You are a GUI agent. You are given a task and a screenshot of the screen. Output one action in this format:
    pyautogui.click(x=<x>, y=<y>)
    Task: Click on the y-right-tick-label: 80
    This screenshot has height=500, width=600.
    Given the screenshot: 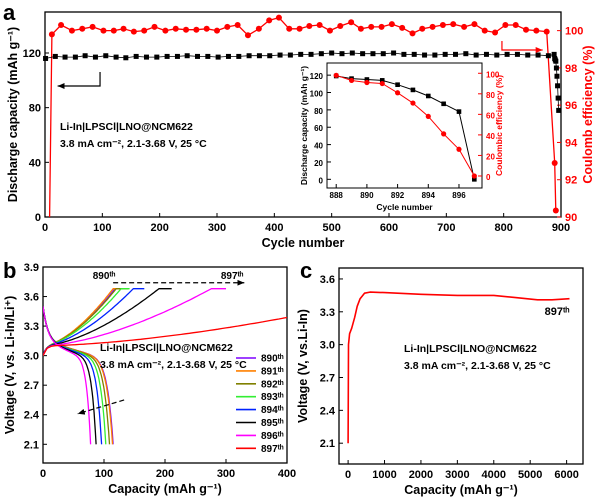 What is the action you would take?
    pyautogui.click(x=490, y=95)
    